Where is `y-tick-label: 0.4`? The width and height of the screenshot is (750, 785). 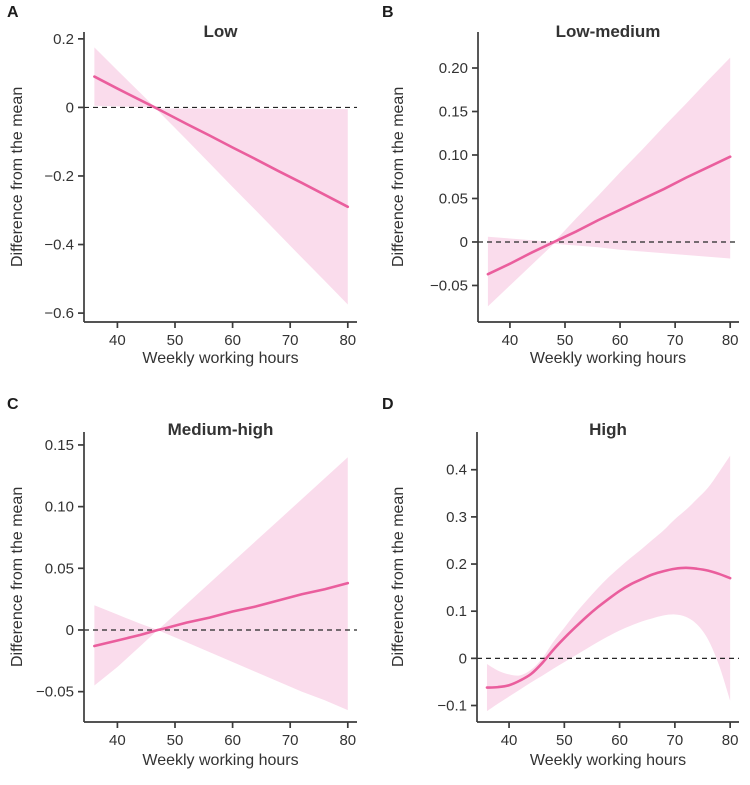
y-tick-label: 0.4 is located at coordinates (456, 470).